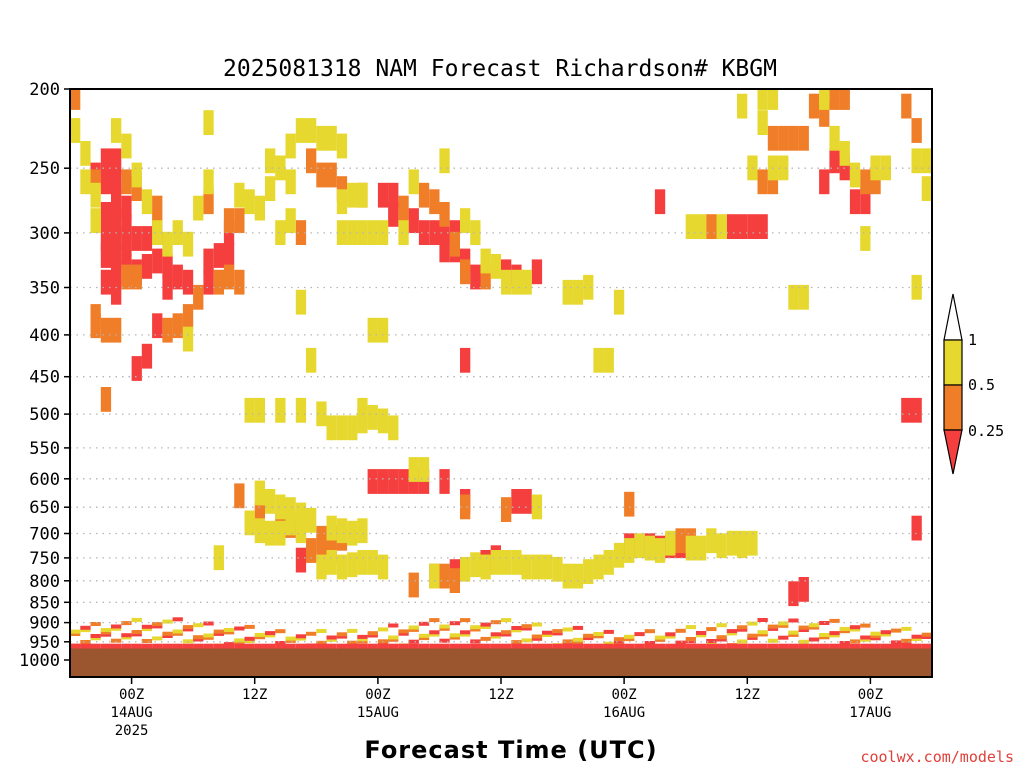 This screenshot has height=768, width=1024. I want to click on y-tick-label: 800, so click(44, 582).